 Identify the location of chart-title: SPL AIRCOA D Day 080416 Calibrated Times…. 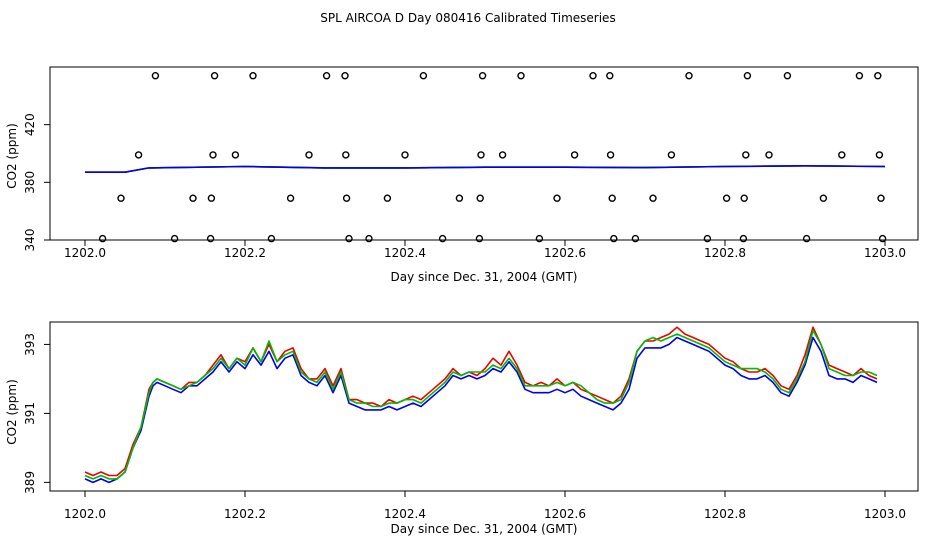
(467, 18).